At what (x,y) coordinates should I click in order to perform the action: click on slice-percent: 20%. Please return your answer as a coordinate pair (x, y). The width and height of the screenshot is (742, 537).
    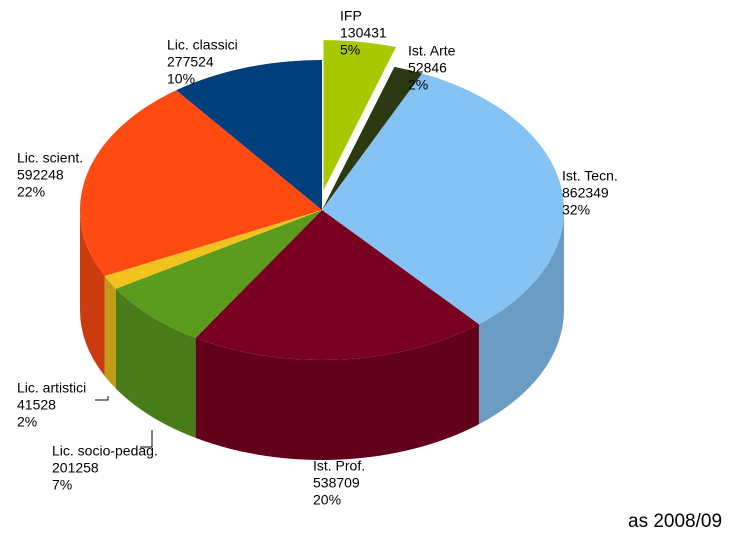
    Looking at the image, I should click on (327, 499).